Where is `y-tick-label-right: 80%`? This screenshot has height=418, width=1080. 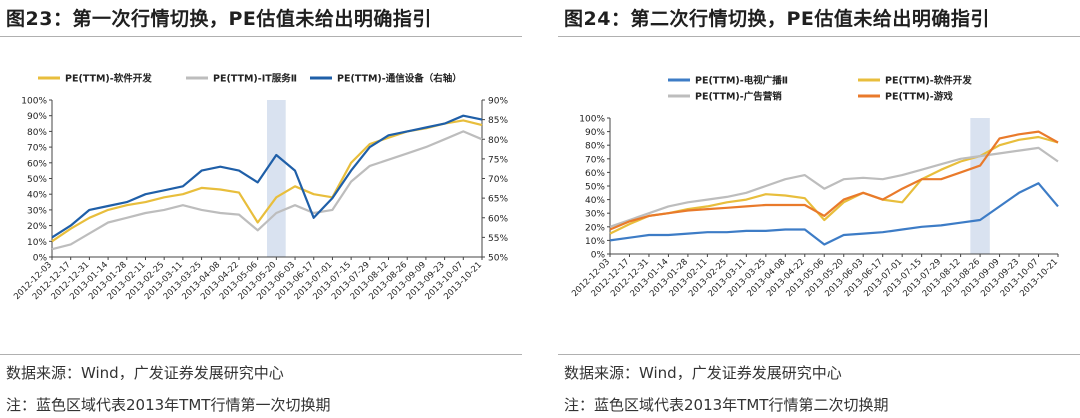
y-tick-label-right: 80% is located at coordinates (498, 141).